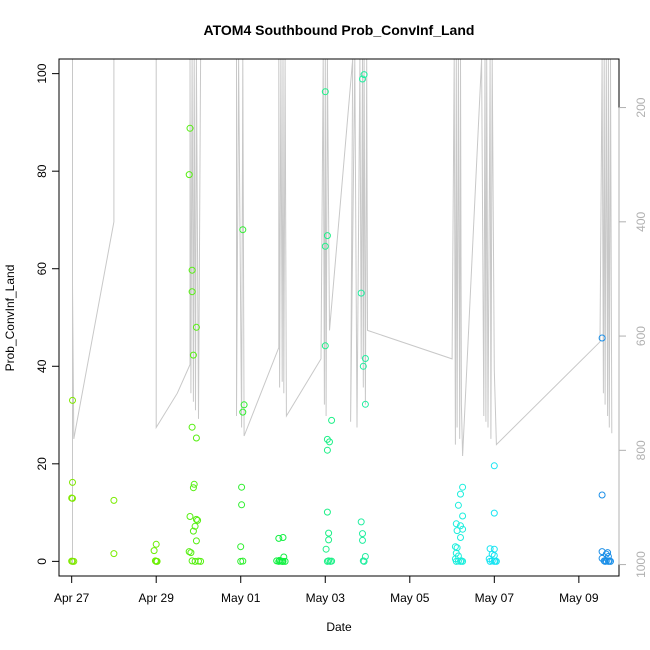 This screenshot has width=650, height=650. What do you see at coordinates (42, 464) in the screenshot?
I see `y-tick-label: 20` at bounding box center [42, 464].